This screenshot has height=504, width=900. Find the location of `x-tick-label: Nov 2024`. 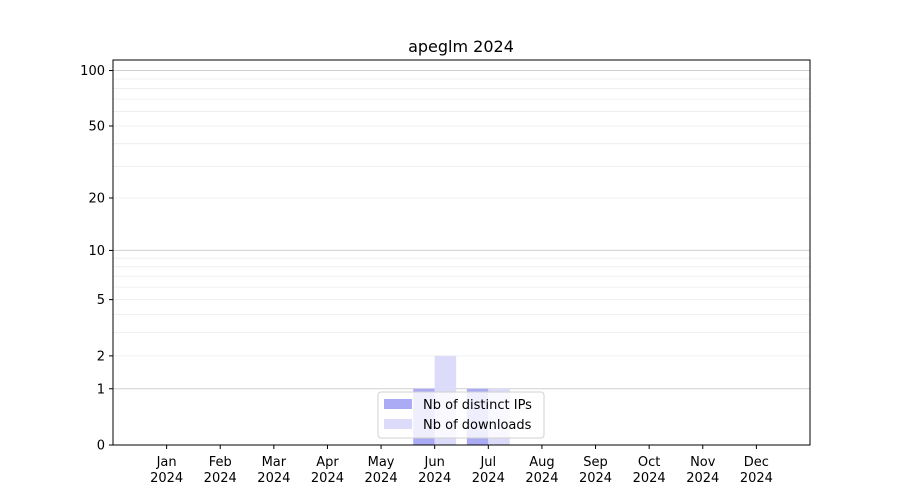

x-tick-label: Nov 2024 is located at coordinates (702, 470).